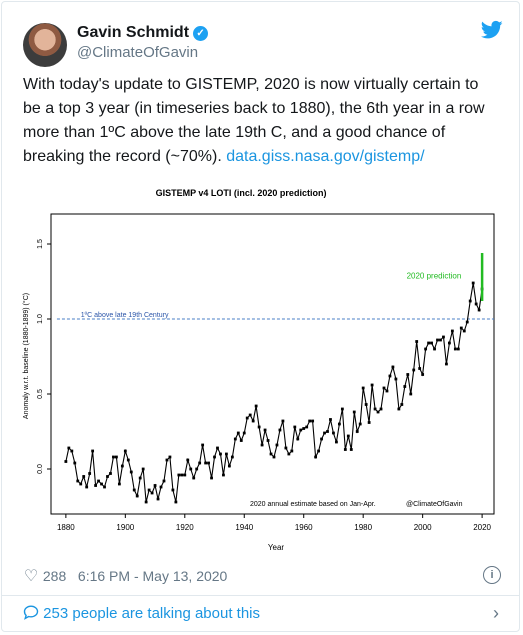  What do you see at coordinates (31, 576) in the screenshot?
I see `heart-icon: ♡` at bounding box center [31, 576].